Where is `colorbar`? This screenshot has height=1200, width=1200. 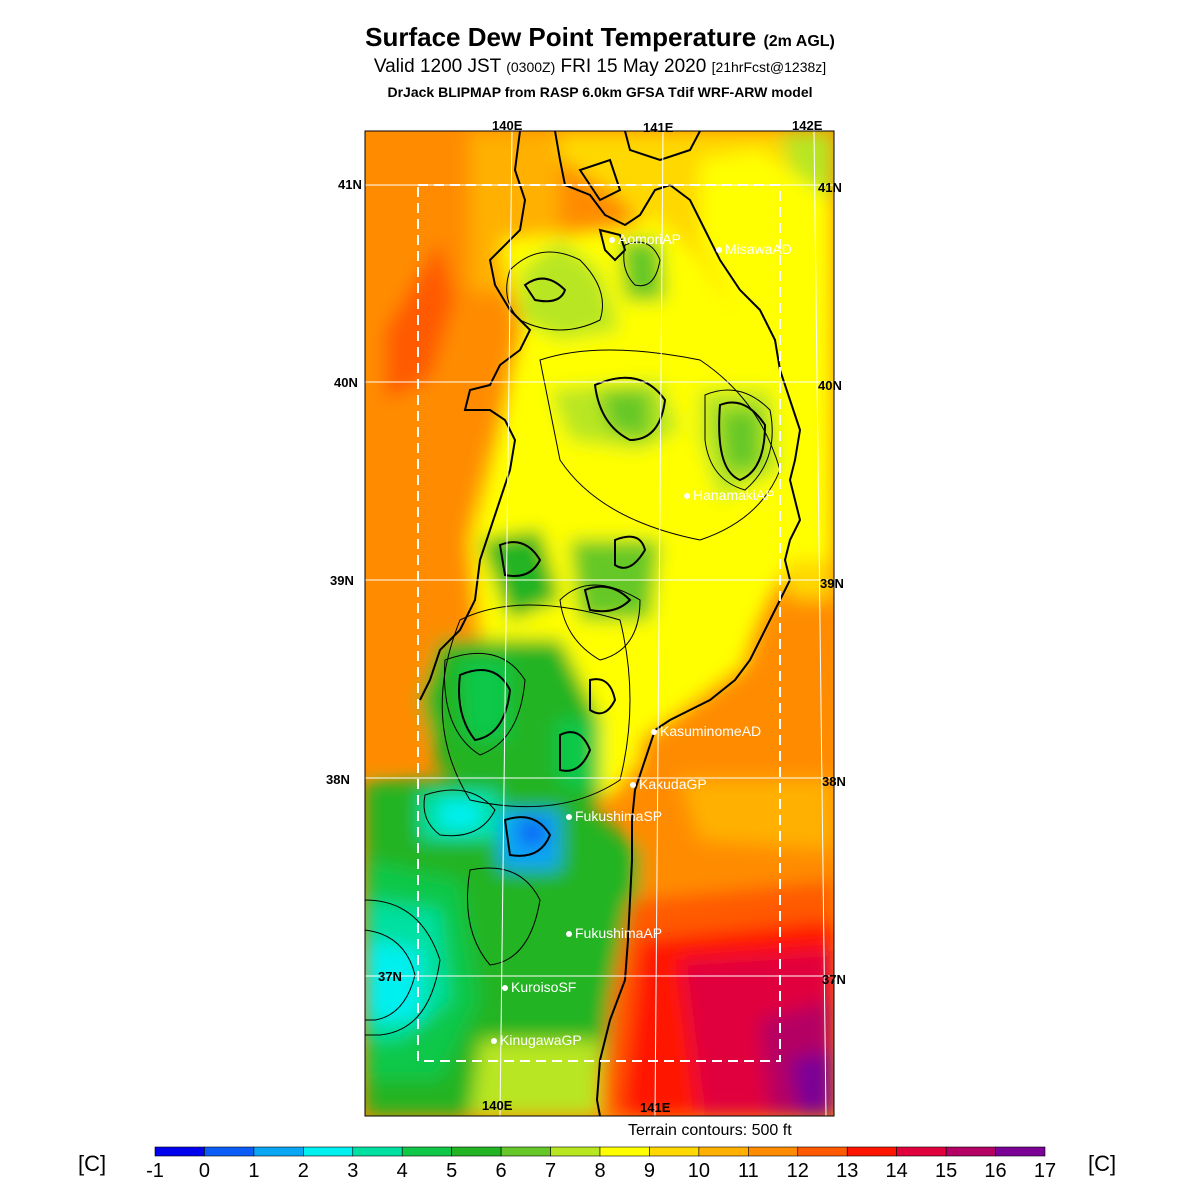 colorbar is located at coordinates (600, 1151).